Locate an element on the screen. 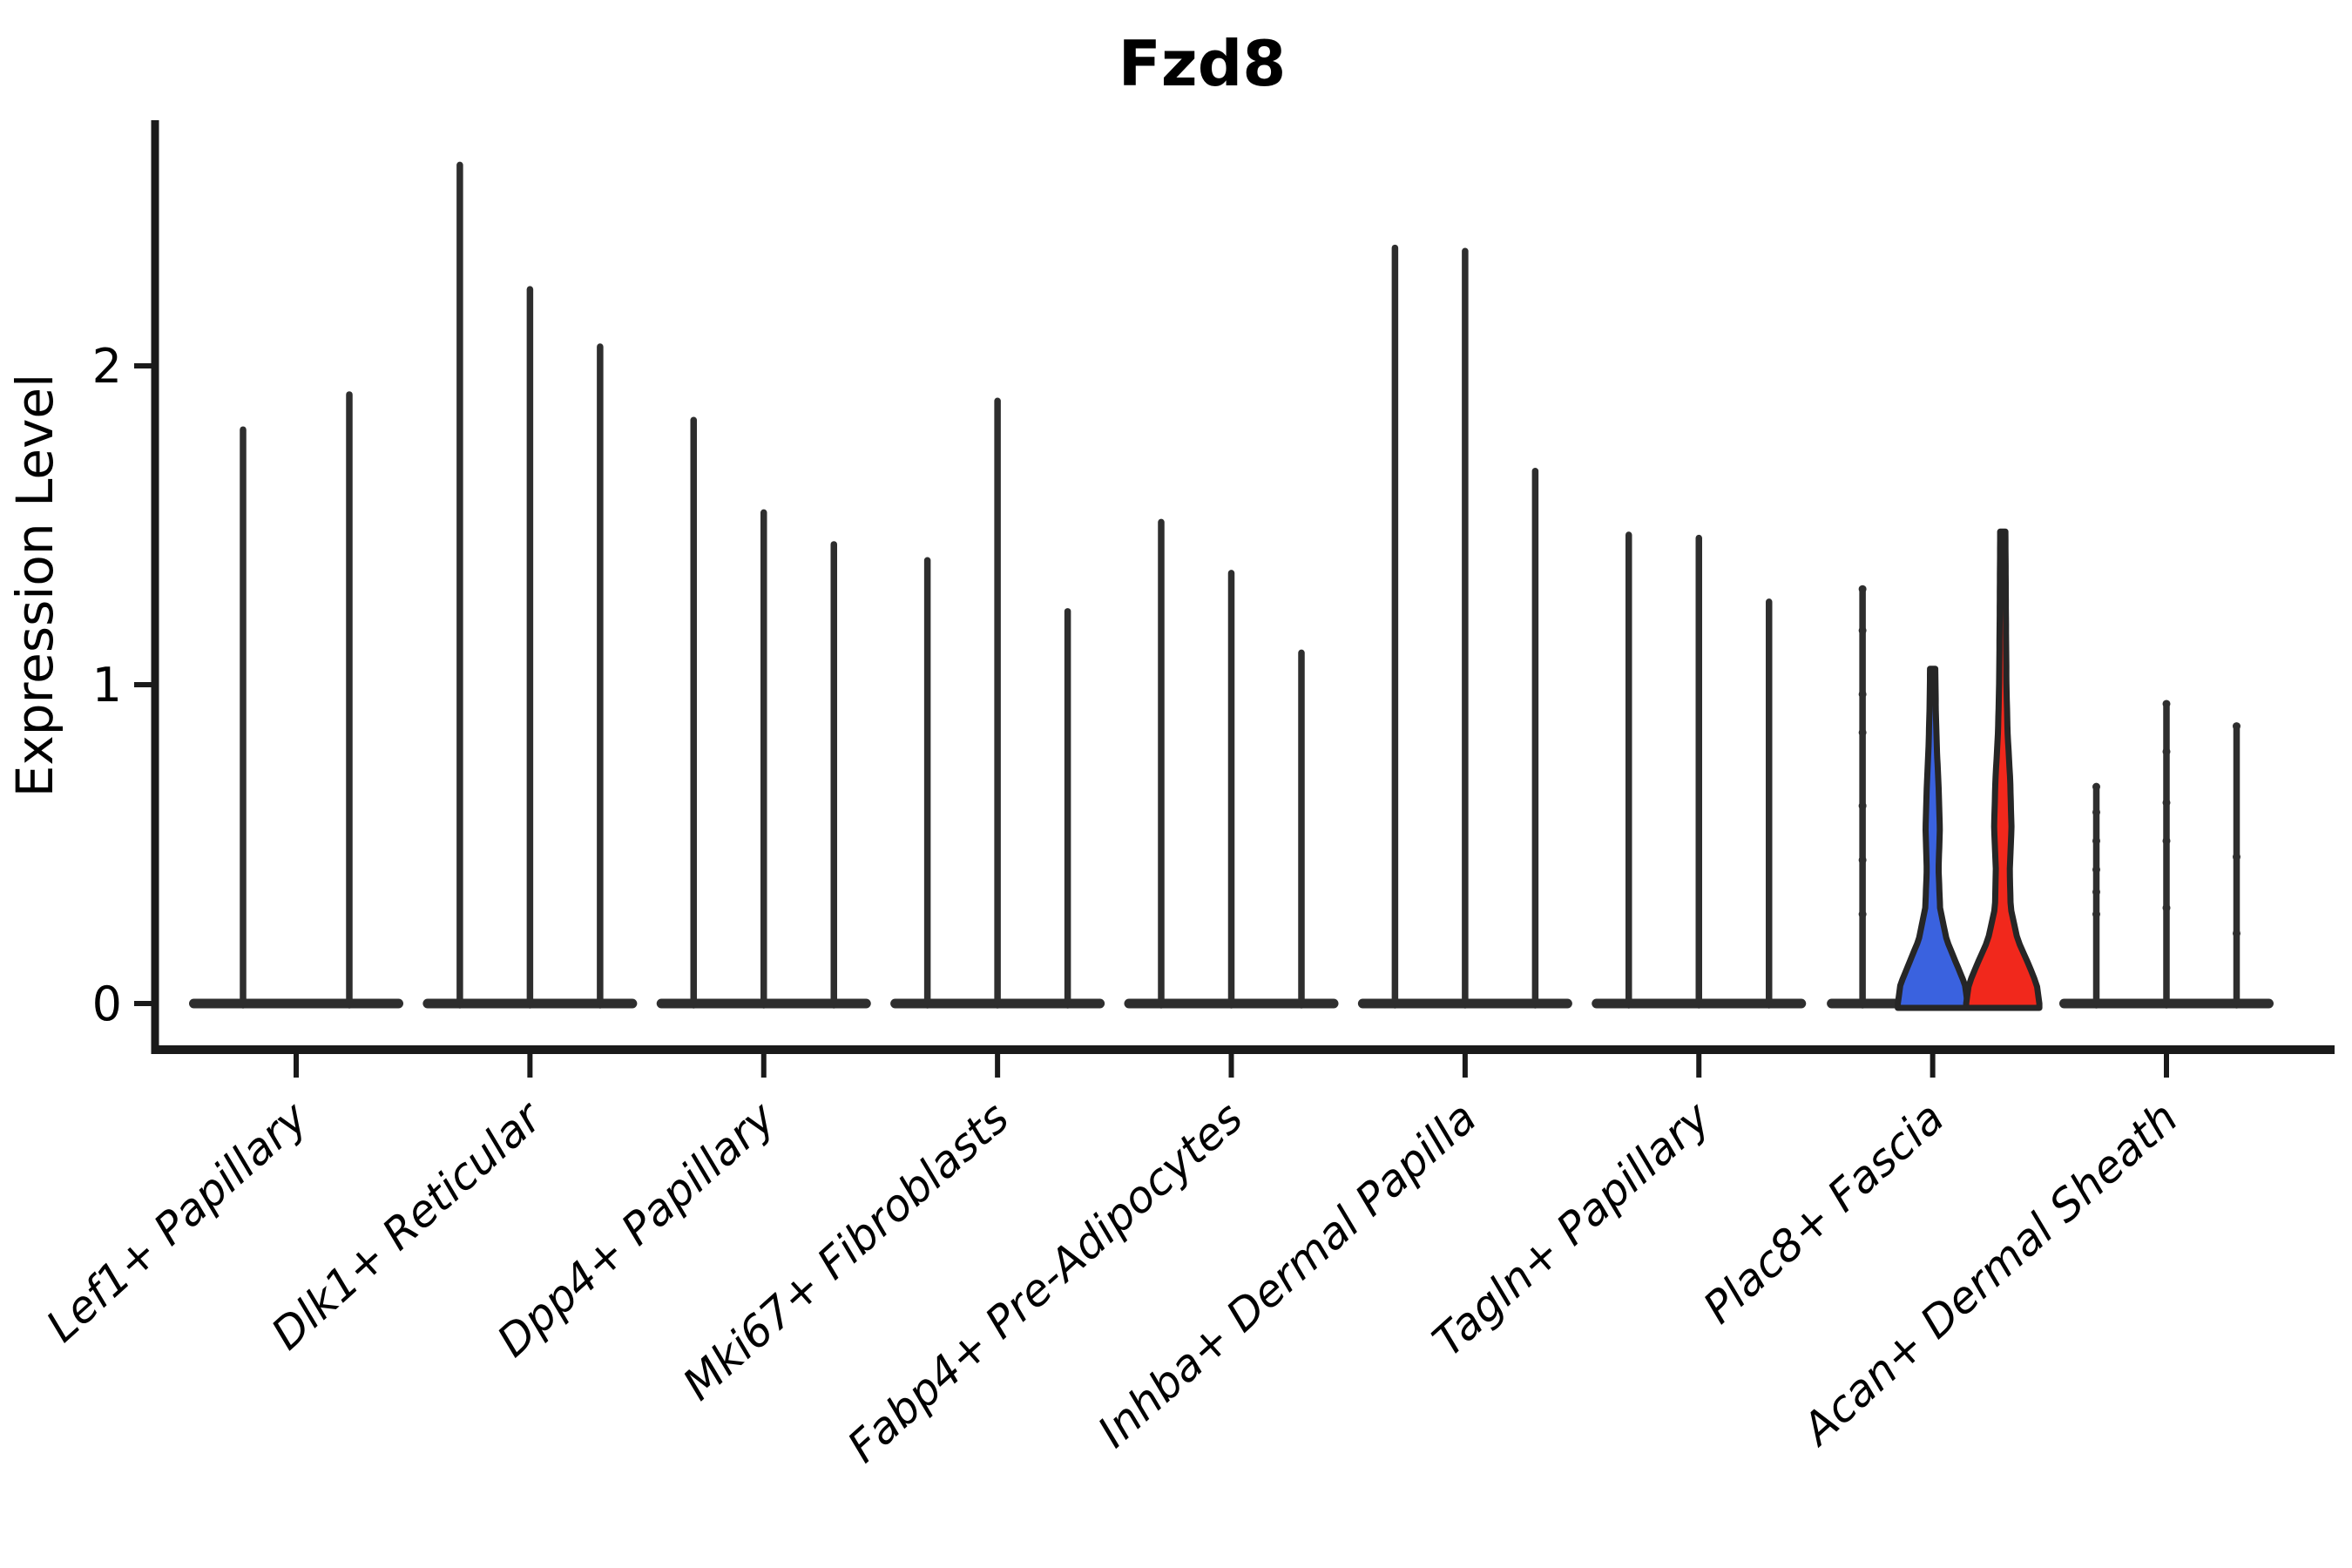 This screenshot has height=1568, width=2352. y-tick-label: 0 is located at coordinates (107, 1004).